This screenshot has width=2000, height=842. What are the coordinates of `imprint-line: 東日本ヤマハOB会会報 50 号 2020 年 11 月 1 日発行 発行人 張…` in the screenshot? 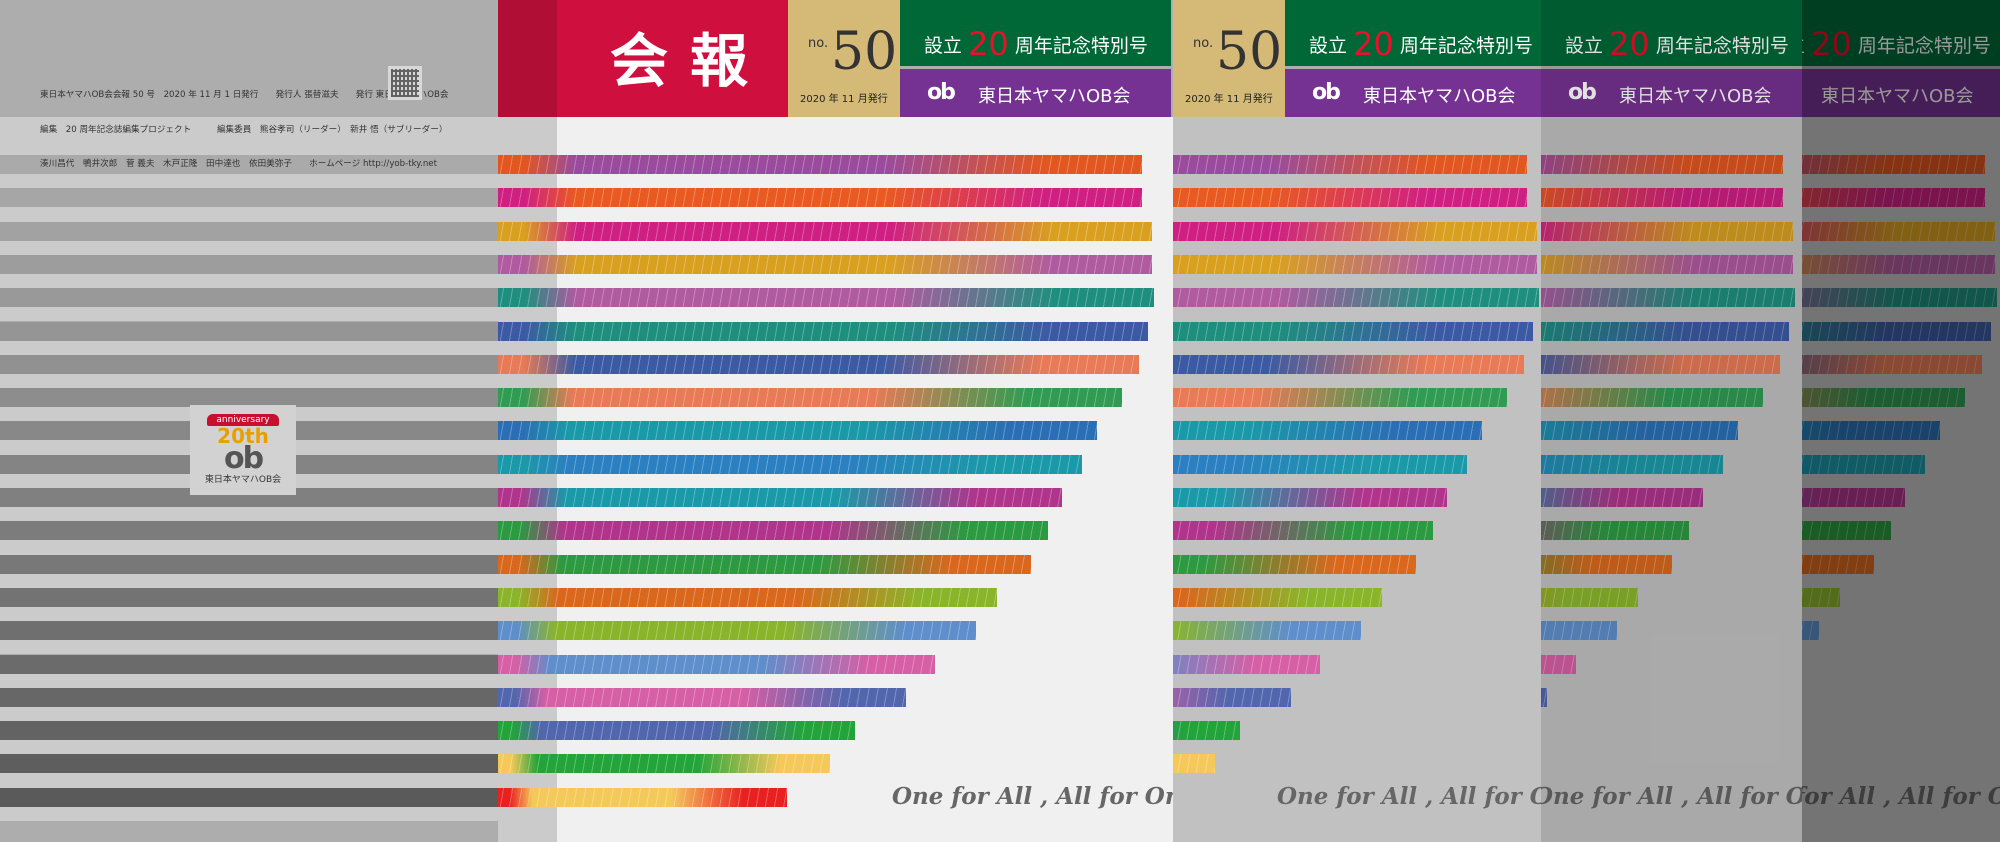 It's located at (244, 95).